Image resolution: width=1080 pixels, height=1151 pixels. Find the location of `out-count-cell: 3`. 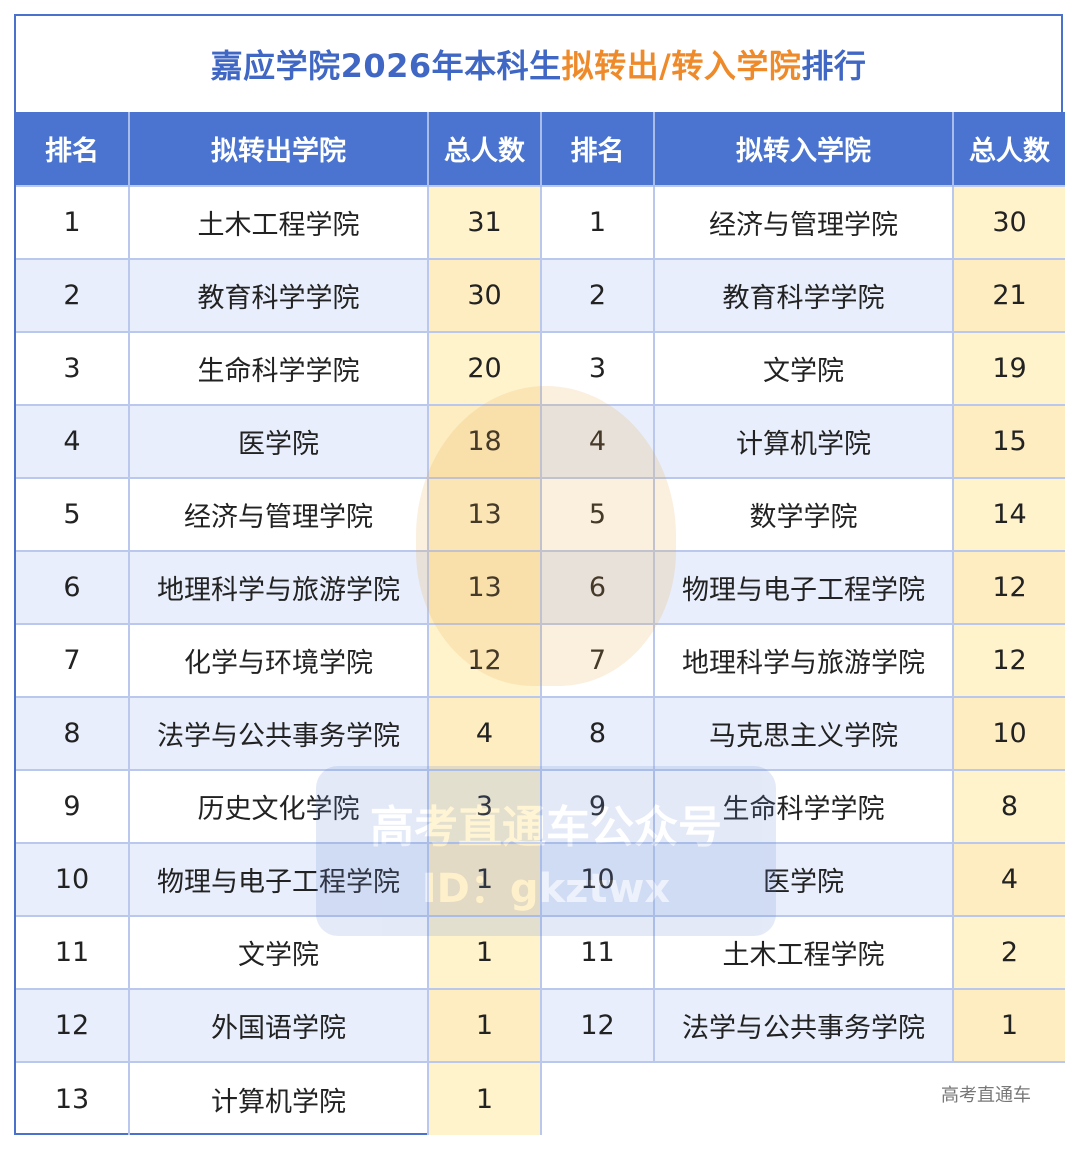

out-count-cell: 3 is located at coordinates (485, 806).